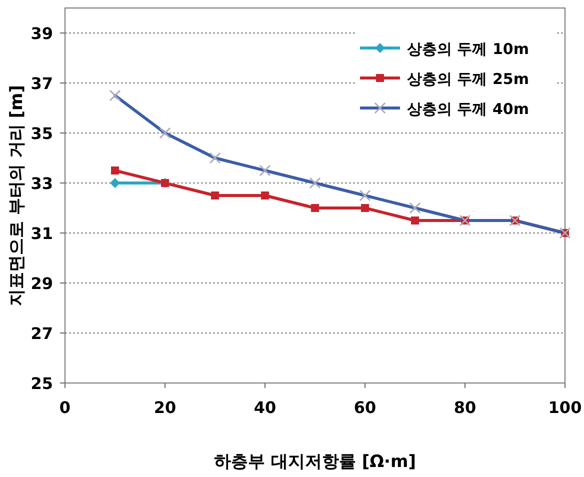  I want to click on x-tick-label: 0, so click(65, 407).